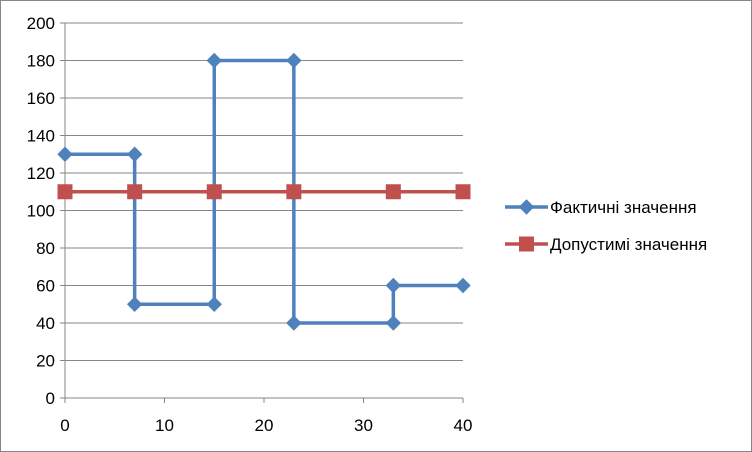 The image size is (752, 452). I want to click on y-tick-label: 40, so click(45, 323).